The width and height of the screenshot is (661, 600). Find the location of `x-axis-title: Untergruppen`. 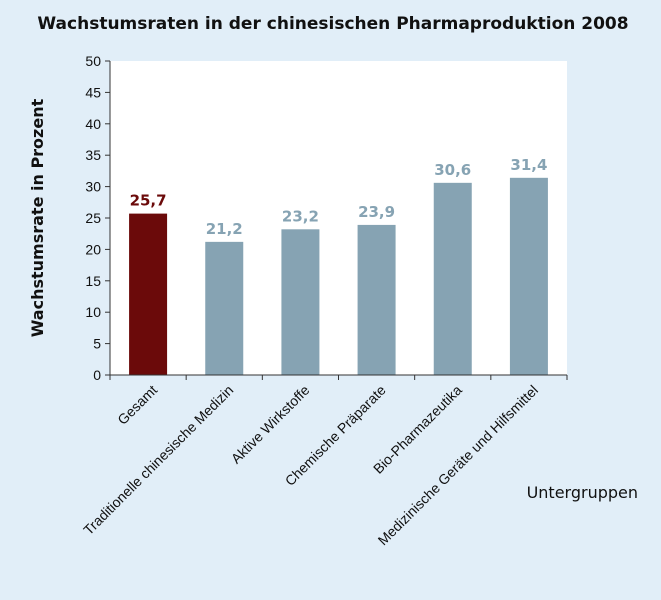

x-axis-title: Untergruppen is located at coordinates (582, 492).